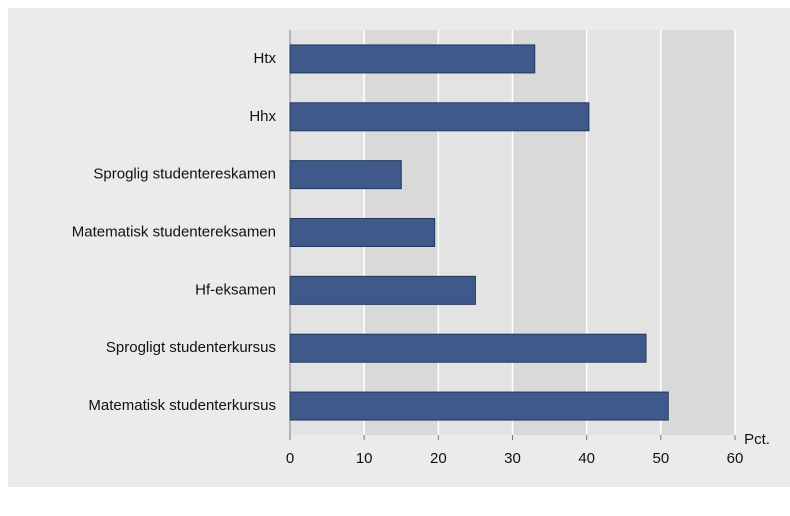 The image size is (790, 516). What do you see at coordinates (512, 458) in the screenshot?
I see `x-tick-label: 30` at bounding box center [512, 458].